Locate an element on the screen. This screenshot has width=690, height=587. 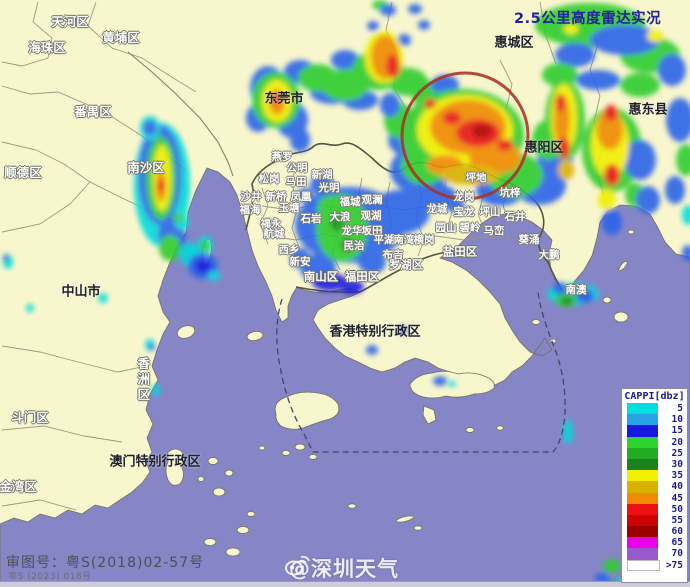
legend-row: 40 is located at coordinates (654, 487).